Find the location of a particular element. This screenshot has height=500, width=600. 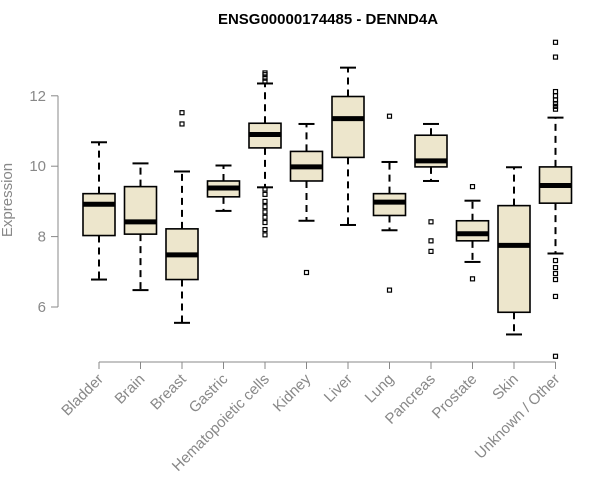

y-tick-label: 8 is located at coordinates (42, 237).